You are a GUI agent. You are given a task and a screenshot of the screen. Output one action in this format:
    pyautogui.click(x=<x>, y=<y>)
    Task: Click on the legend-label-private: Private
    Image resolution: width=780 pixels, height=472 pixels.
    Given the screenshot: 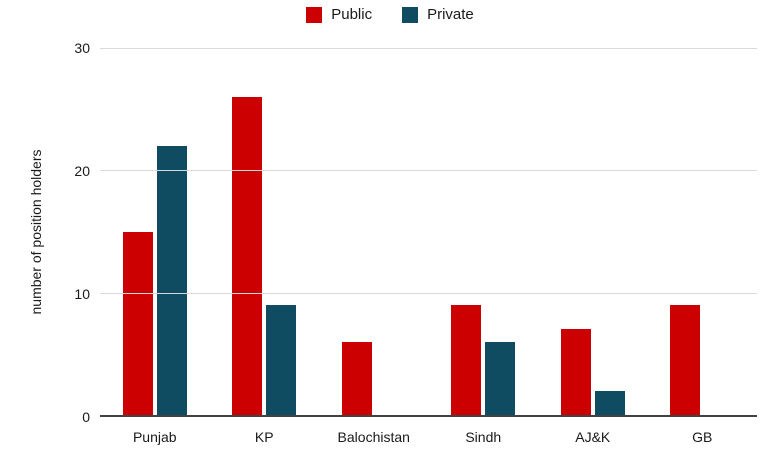 What is the action you would take?
    pyautogui.click(x=450, y=14)
    